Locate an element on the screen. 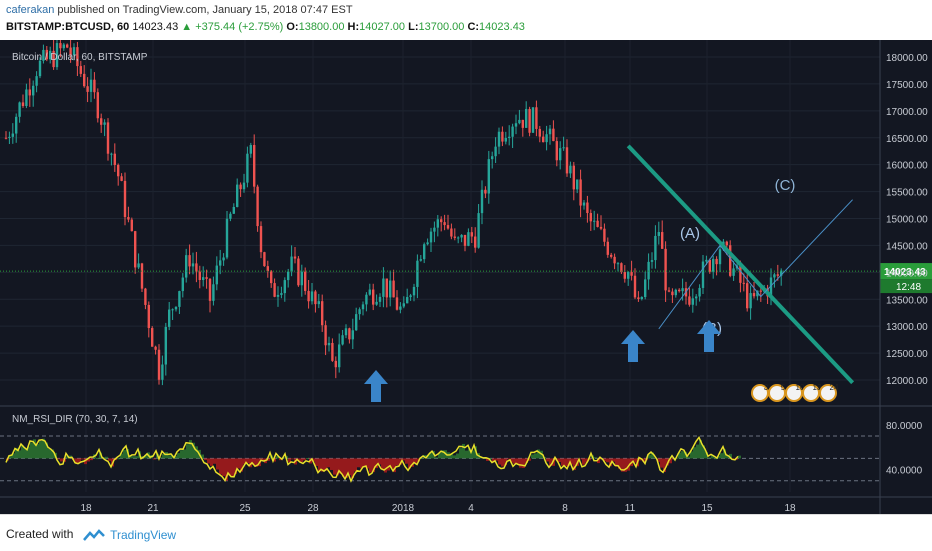 The image size is (932, 551). event-badge-count: 3 is located at coordinates (766, 387).